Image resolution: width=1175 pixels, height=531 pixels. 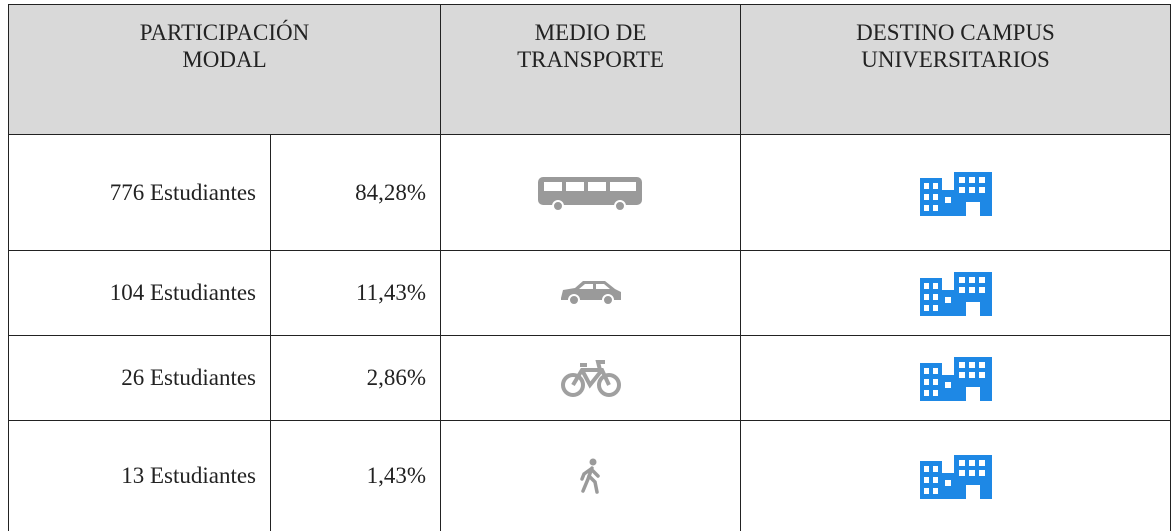 What do you see at coordinates (356, 378) in the screenshot?
I see `percent: 2,86%` at bounding box center [356, 378].